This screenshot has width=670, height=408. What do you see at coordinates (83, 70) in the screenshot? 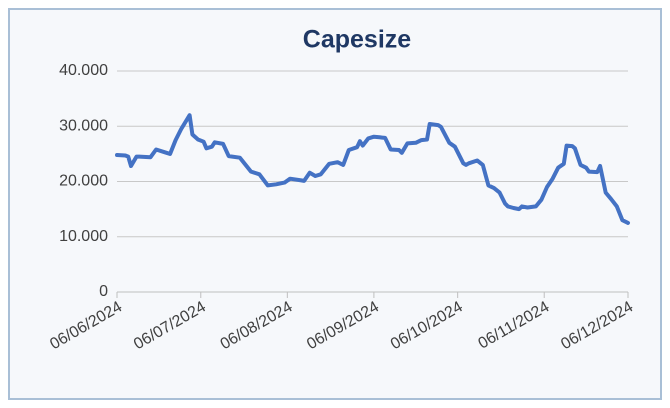
I see `y-tick-label: 40.000` at bounding box center [83, 70].